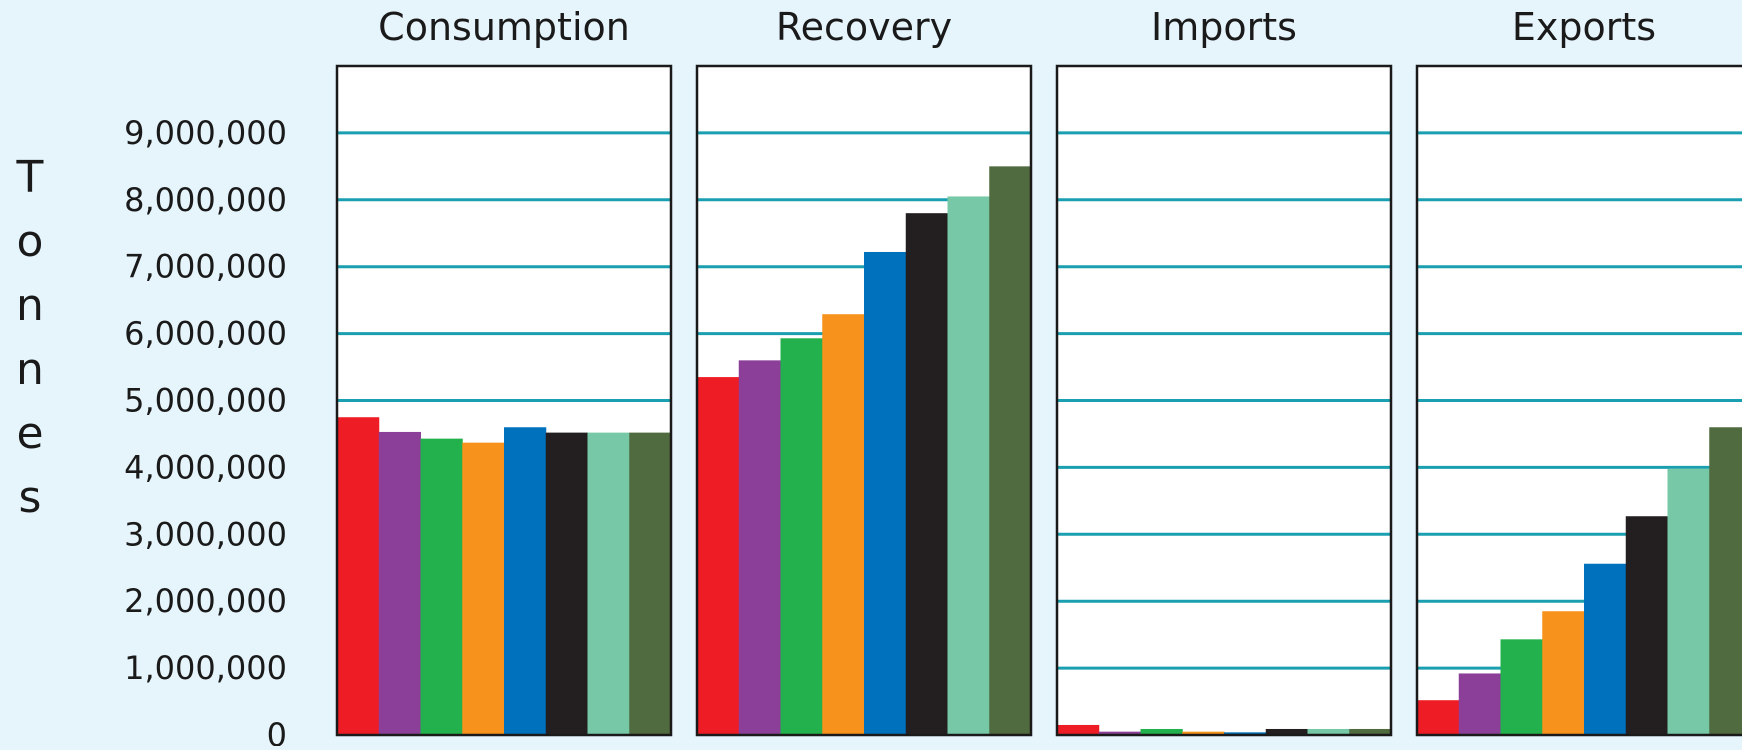 This screenshot has width=1742, height=750. Describe the element at coordinates (205, 668) in the screenshot. I see `y-tick-label: 1,000,000` at that location.